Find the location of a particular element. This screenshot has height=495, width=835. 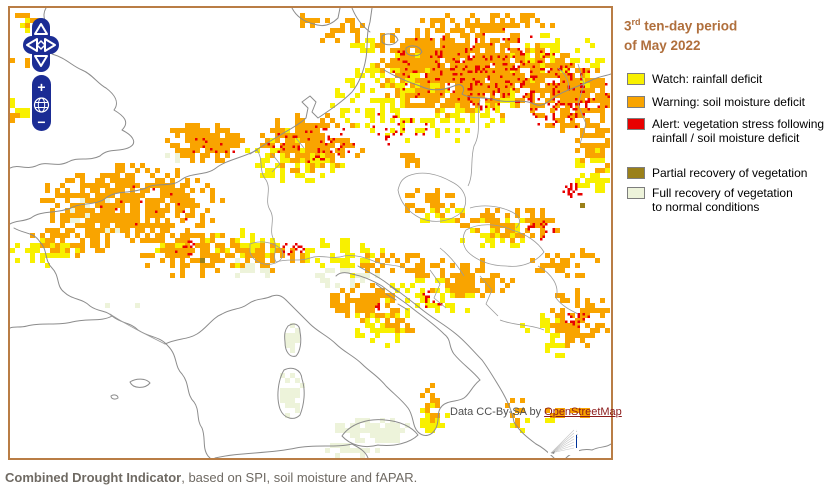

watch-color-swatch is located at coordinates (636, 79).